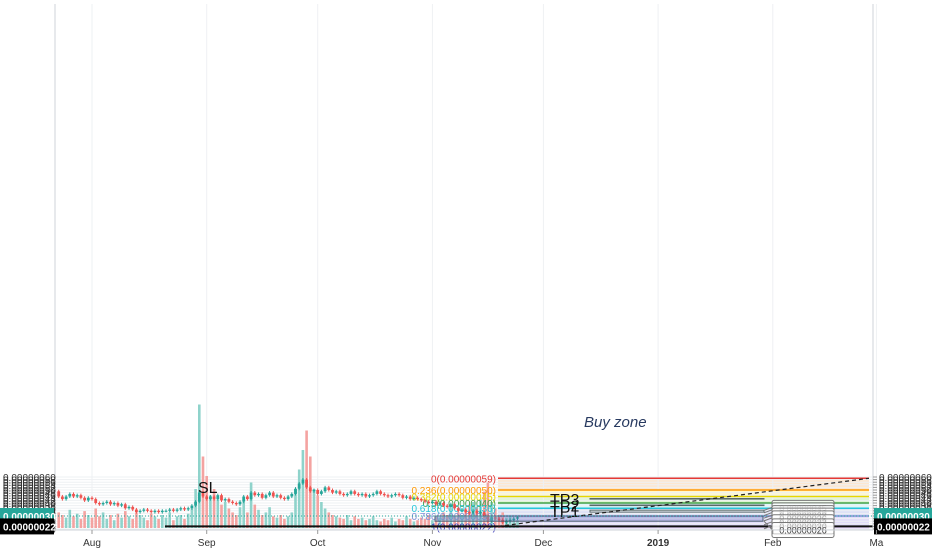 The image size is (932, 555). Describe the element at coordinates (29, 491) in the screenshot. I see `price-tick-label-left: 0.00000050` at that location.